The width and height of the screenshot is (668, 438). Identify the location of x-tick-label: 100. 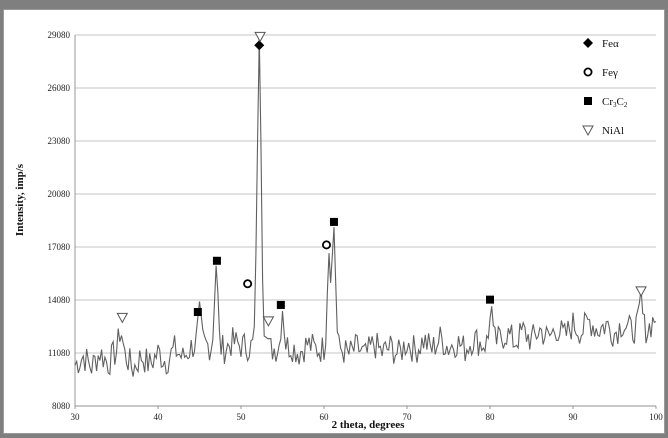
(656, 417).